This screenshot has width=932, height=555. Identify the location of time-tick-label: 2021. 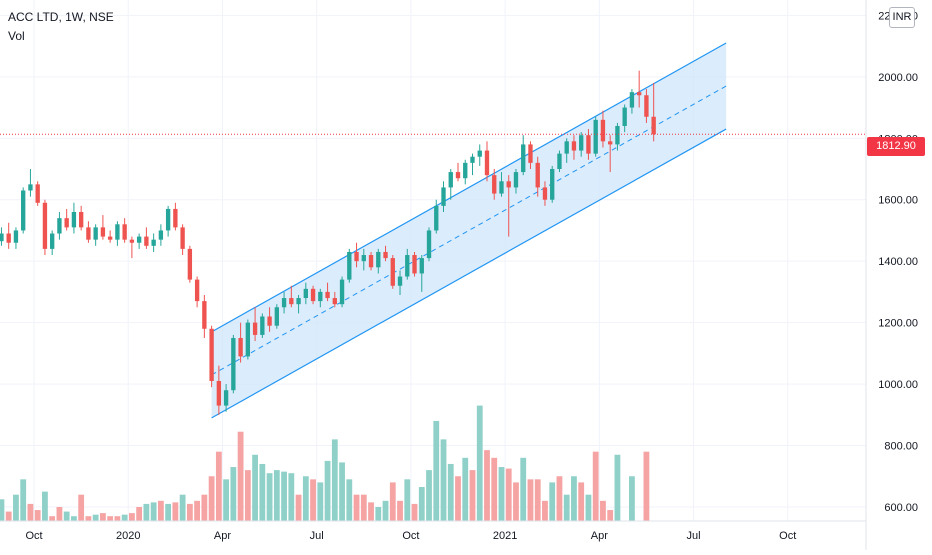
(505, 536).